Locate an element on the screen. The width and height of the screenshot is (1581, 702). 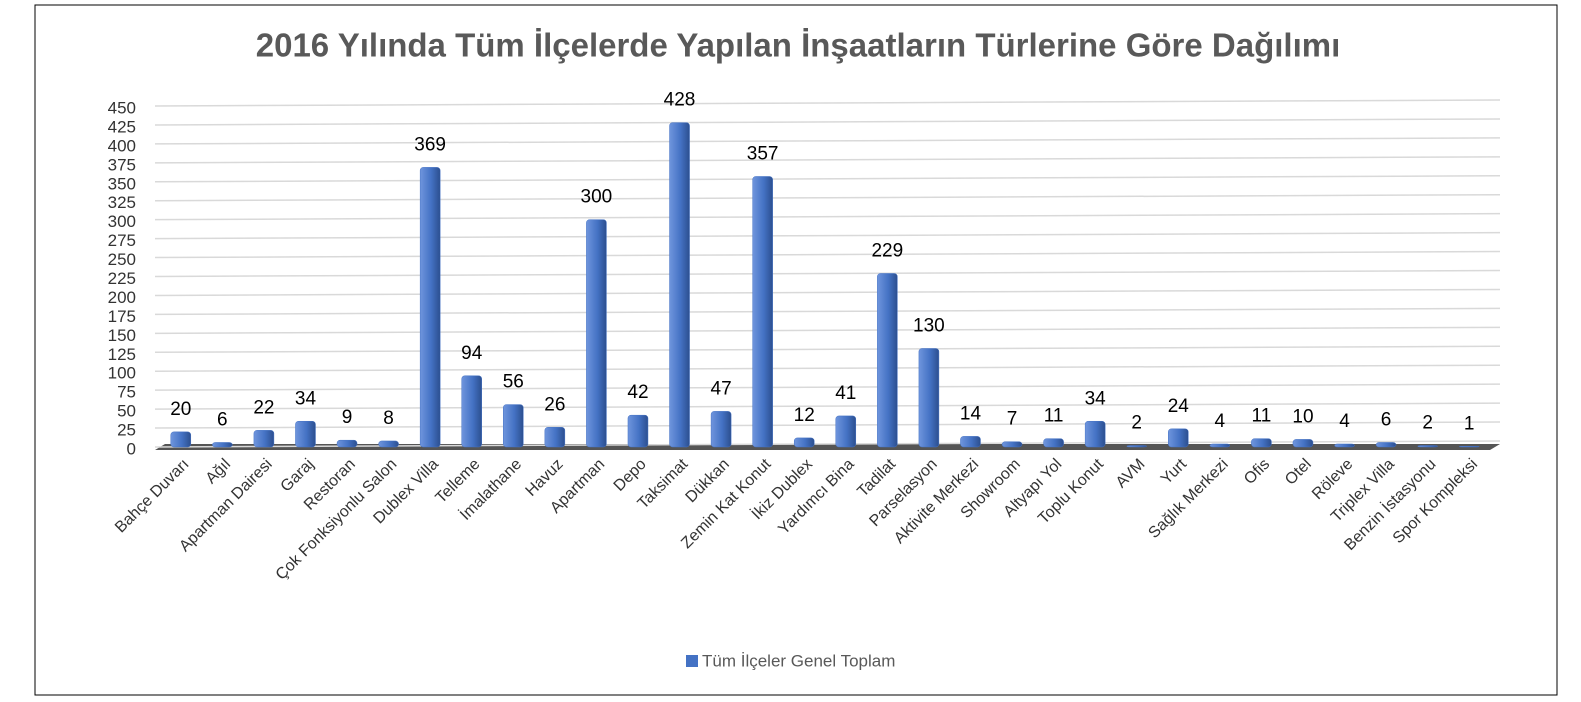
data-label: 22 is located at coordinates (263, 407).